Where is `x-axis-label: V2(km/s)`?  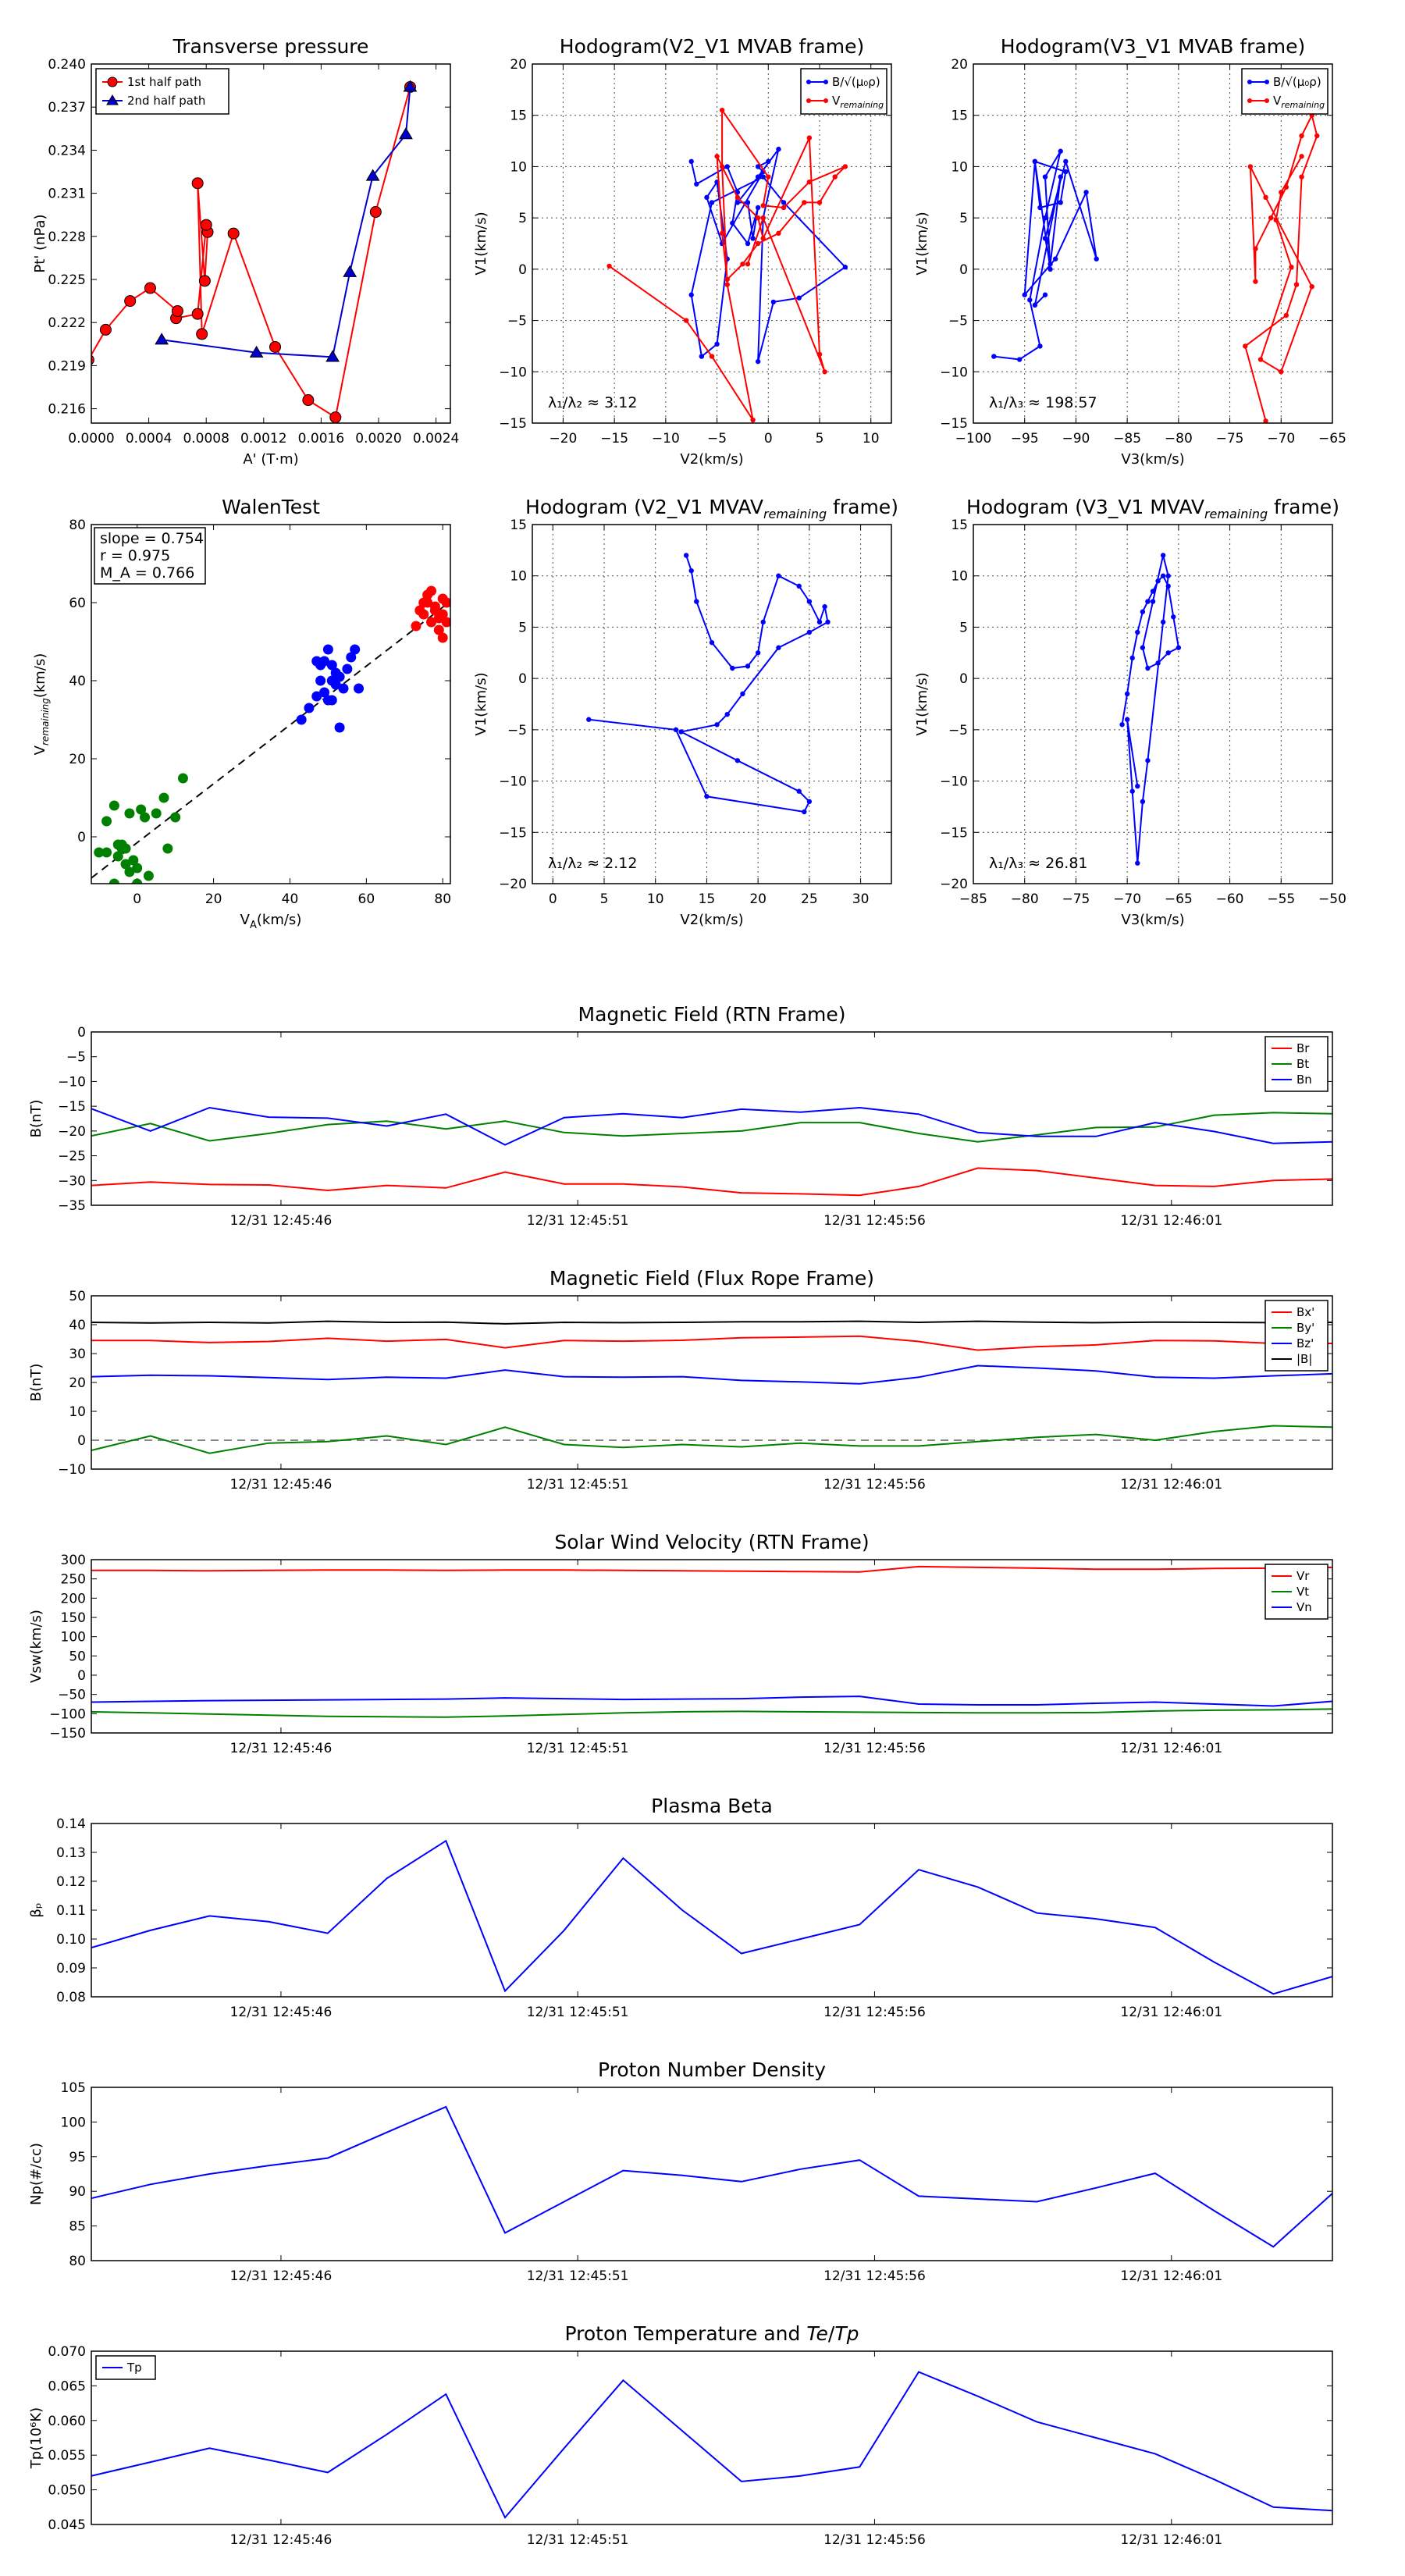 x-axis-label: V2(km/s) is located at coordinates (712, 459).